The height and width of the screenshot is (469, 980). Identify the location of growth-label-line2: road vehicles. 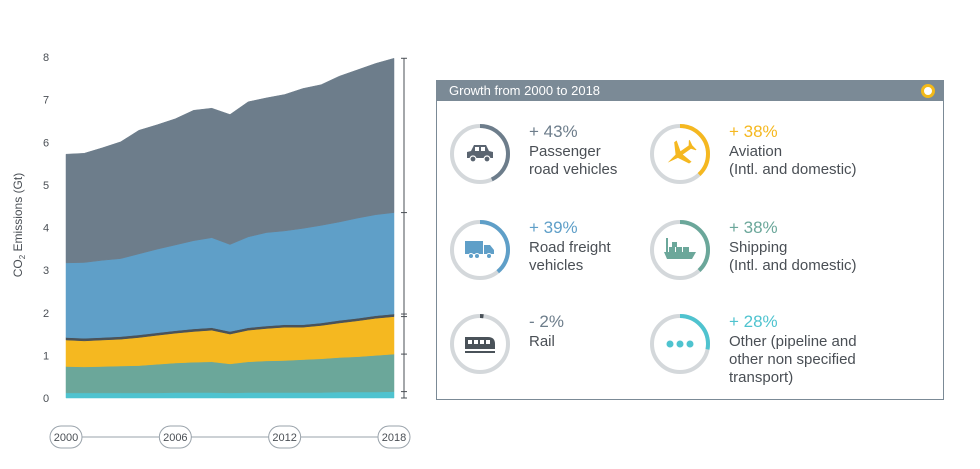
(573, 169).